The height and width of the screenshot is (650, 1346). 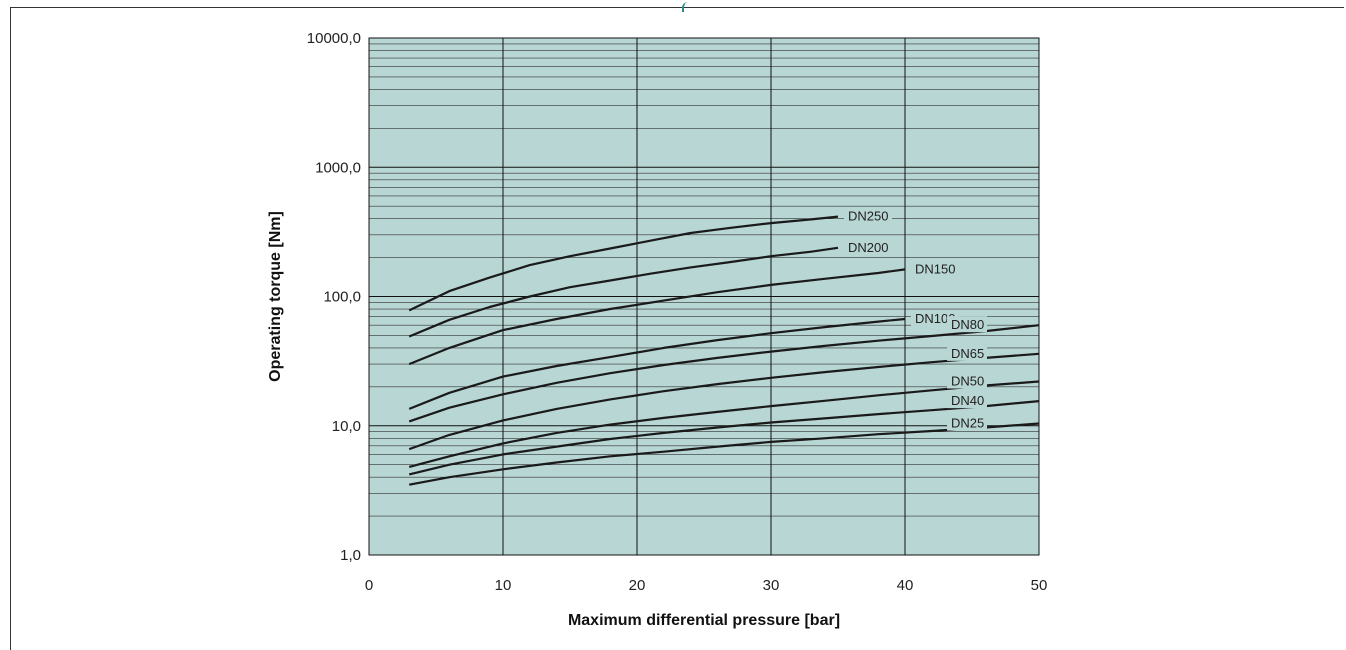 I want to click on curve-label-dn150: DN150, so click(x=935, y=268).